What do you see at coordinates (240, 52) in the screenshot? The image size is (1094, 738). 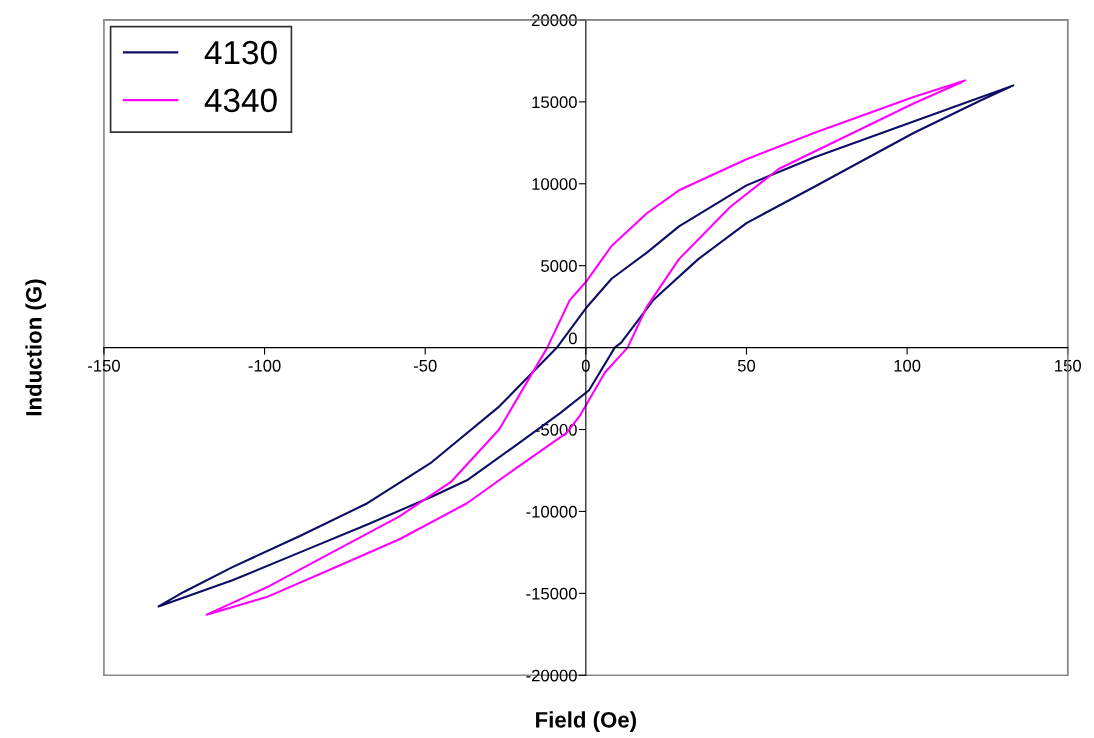 I see `legend-label: 4130` at bounding box center [240, 52].